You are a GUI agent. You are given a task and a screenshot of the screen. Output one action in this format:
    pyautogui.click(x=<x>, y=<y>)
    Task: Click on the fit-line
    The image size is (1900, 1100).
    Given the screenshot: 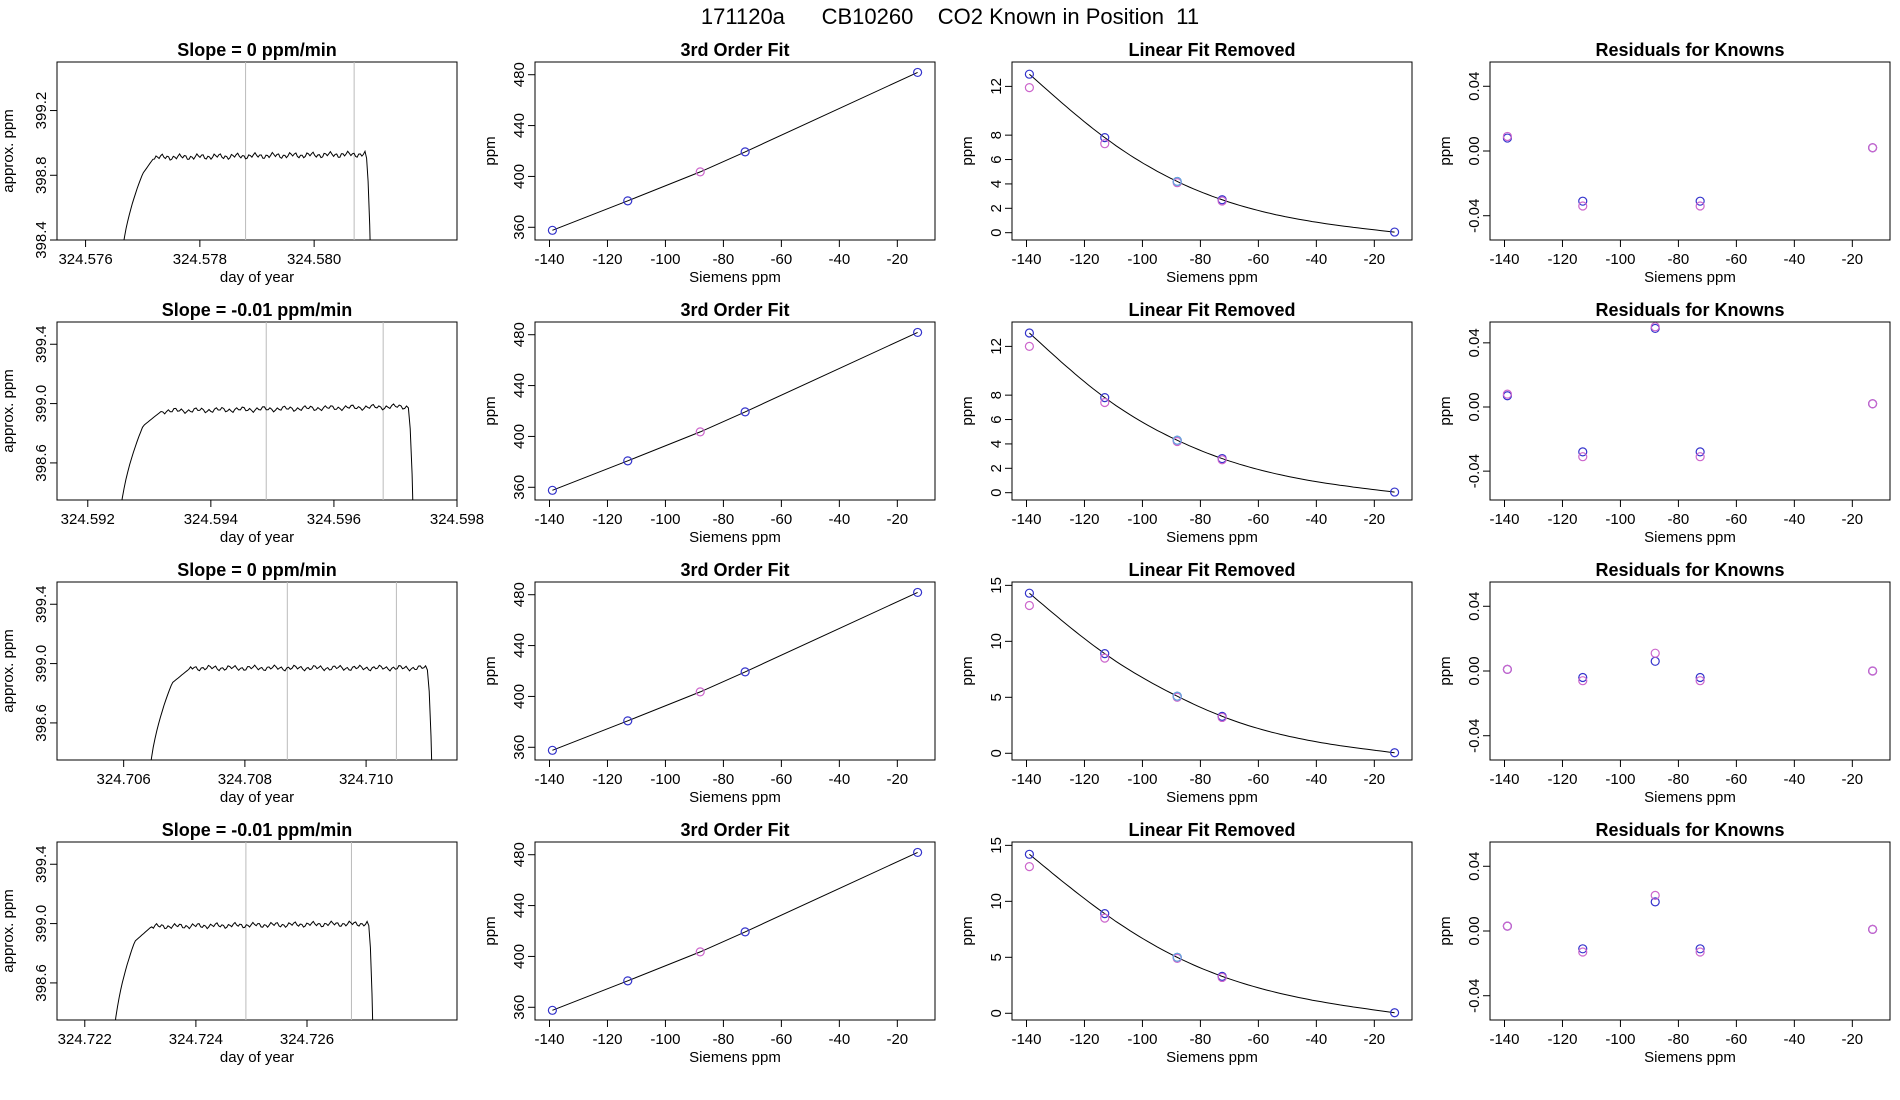 What is the action you would take?
    pyautogui.click(x=735, y=411)
    